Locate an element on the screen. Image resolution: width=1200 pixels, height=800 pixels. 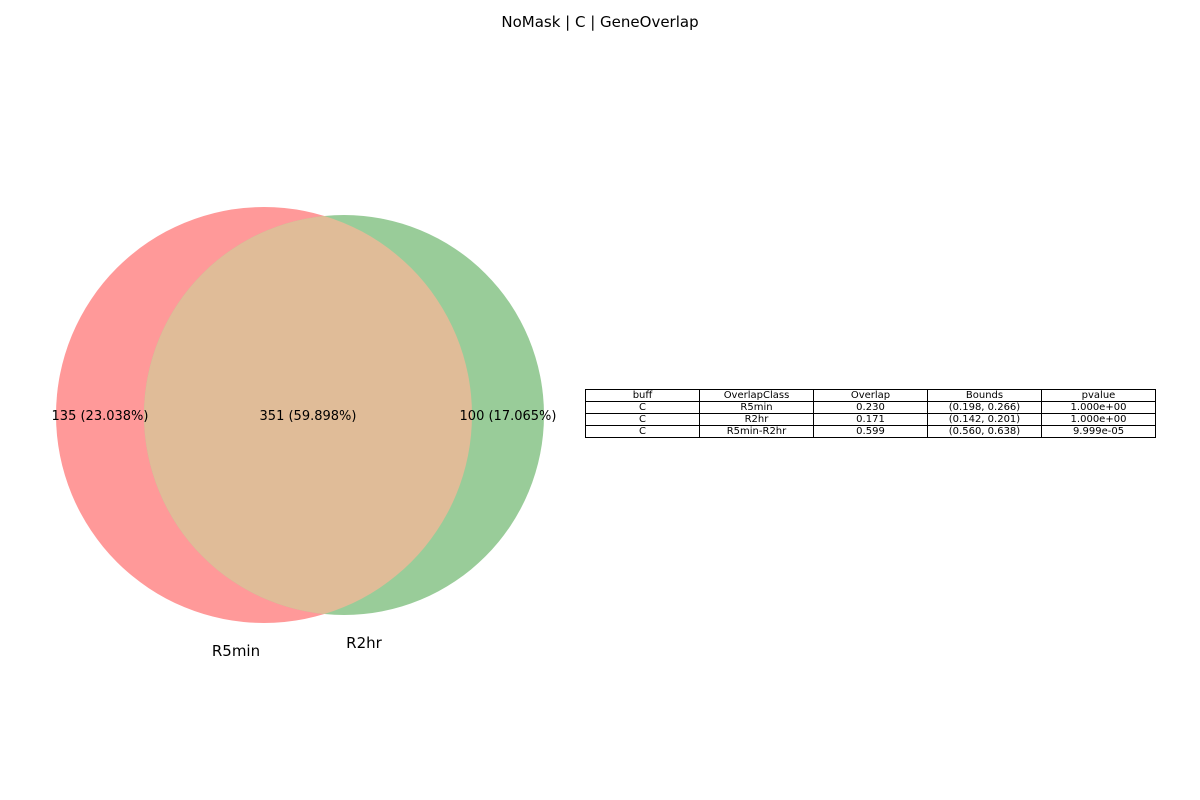
column-header-overlapclass: OverlapClass is located at coordinates (756, 395).